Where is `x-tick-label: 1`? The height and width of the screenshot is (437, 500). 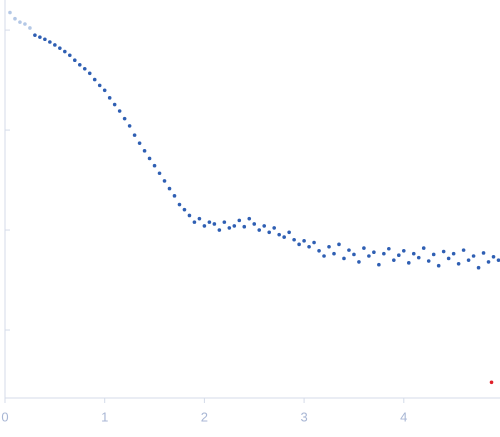
x-tick-label: 1 is located at coordinates (104, 416).